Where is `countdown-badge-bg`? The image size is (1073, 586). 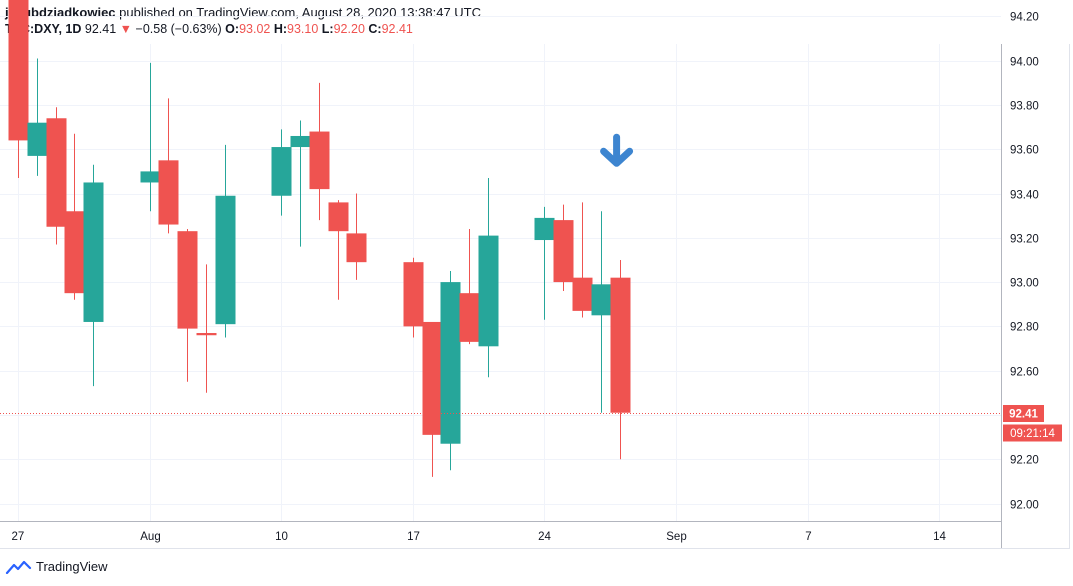
countdown-badge-bg is located at coordinates (1032, 433).